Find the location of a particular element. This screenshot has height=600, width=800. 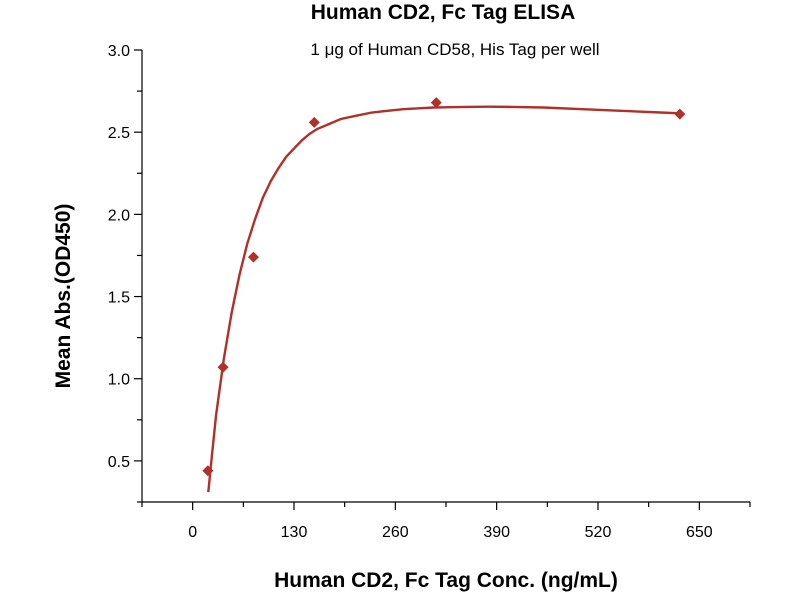

x-tick-label: 0 is located at coordinates (192, 532).